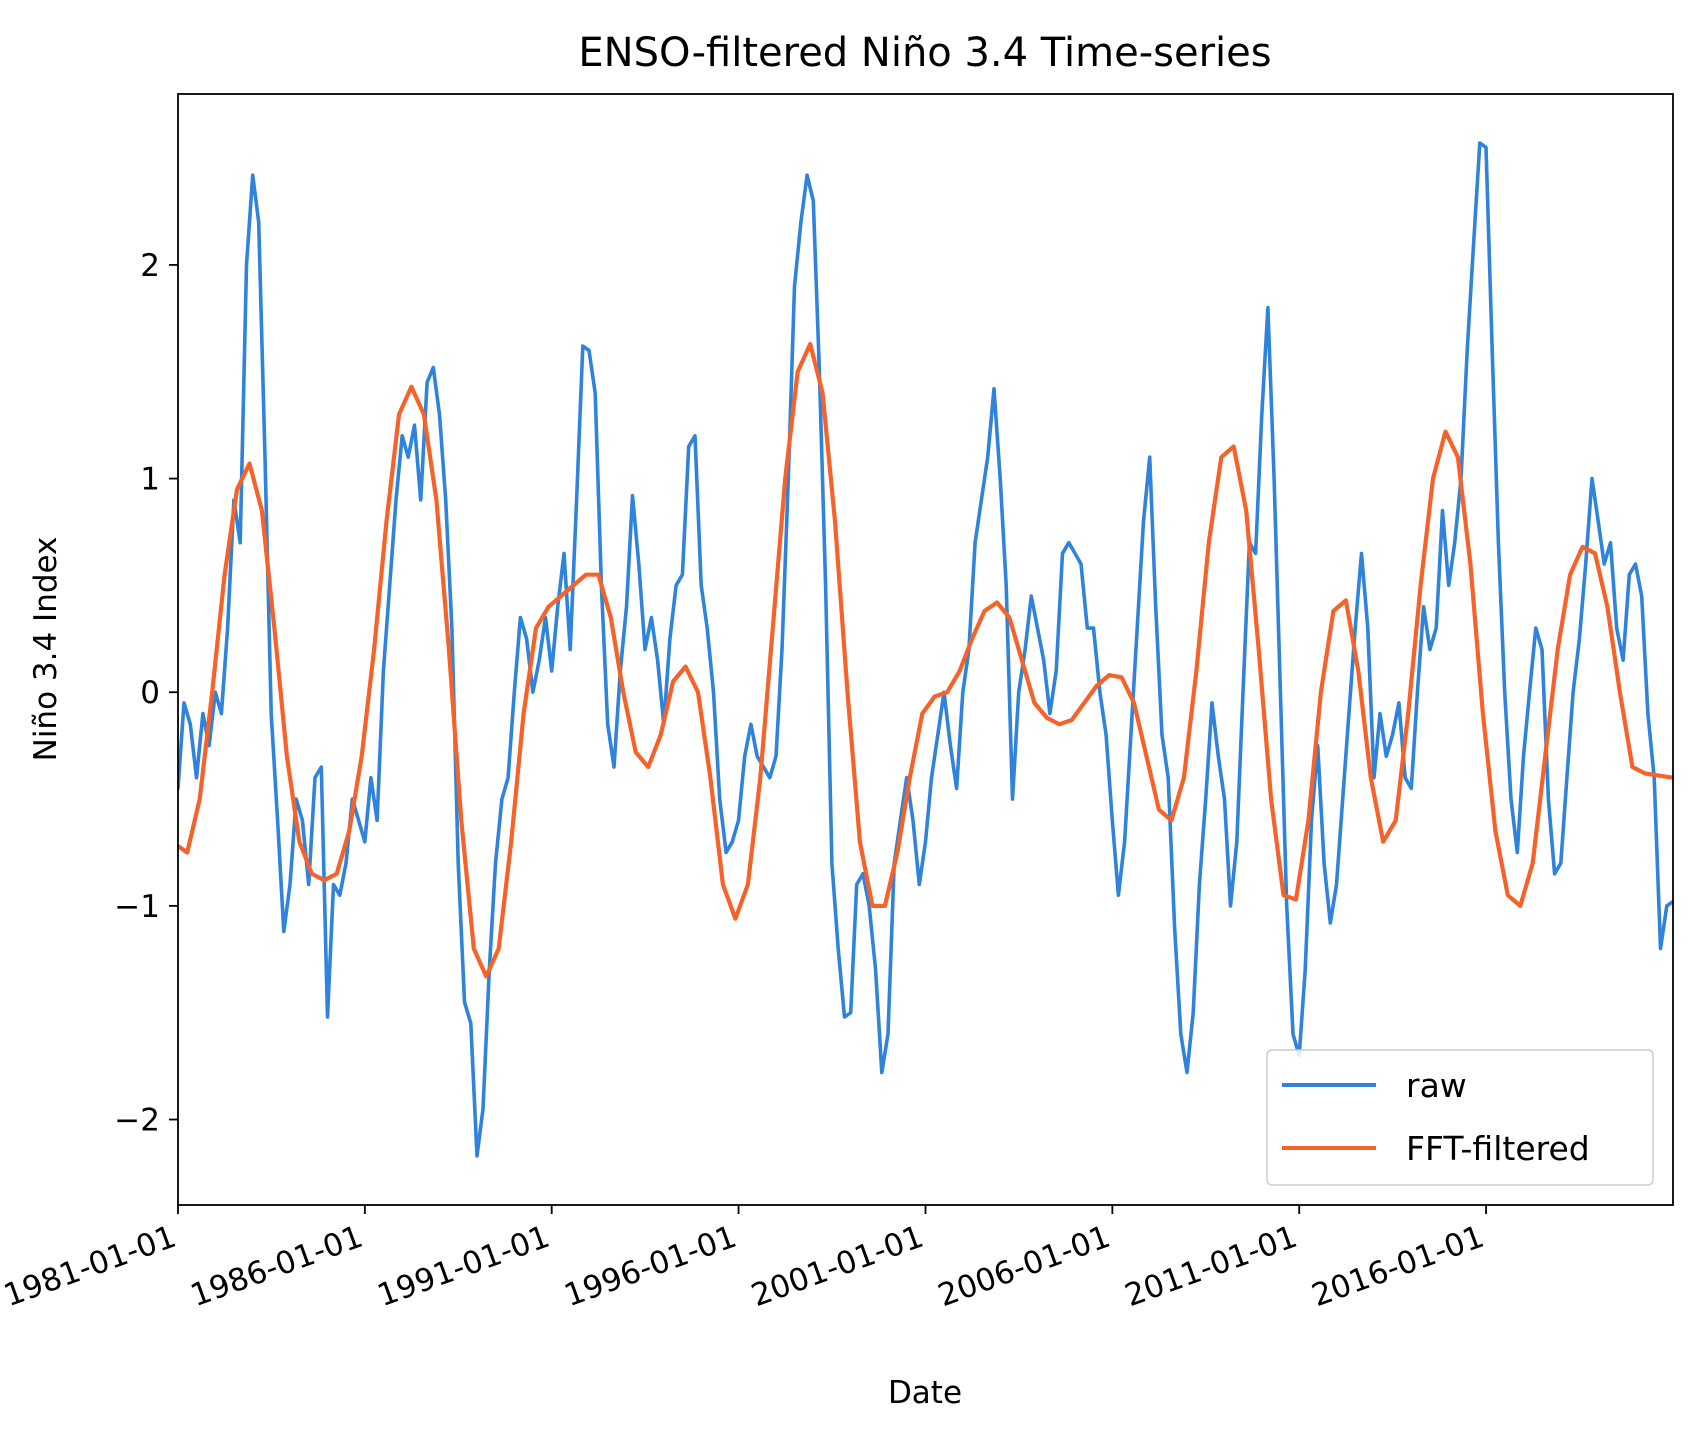  What do you see at coordinates (150, 480) in the screenshot?
I see `y-tick-label: 1` at bounding box center [150, 480].